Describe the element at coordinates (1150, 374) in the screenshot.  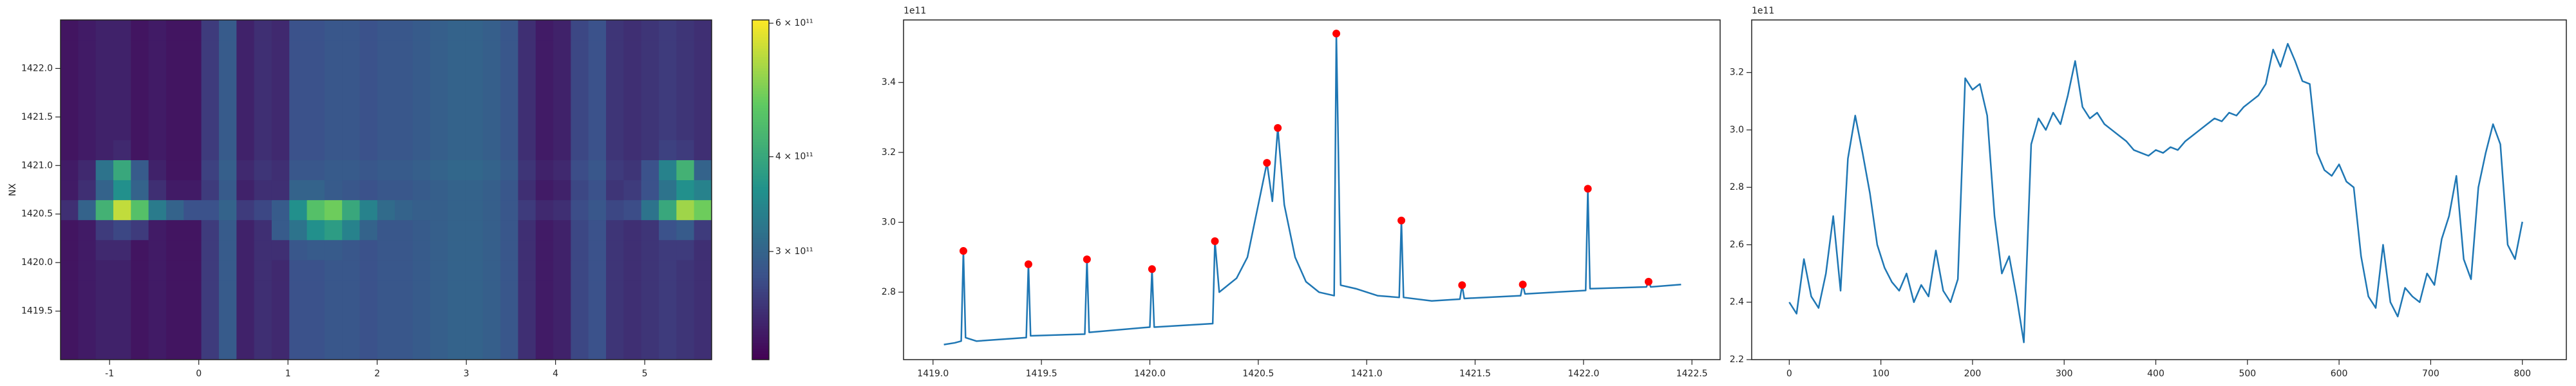
I see `x-tick-label: 1420.0` at that location.